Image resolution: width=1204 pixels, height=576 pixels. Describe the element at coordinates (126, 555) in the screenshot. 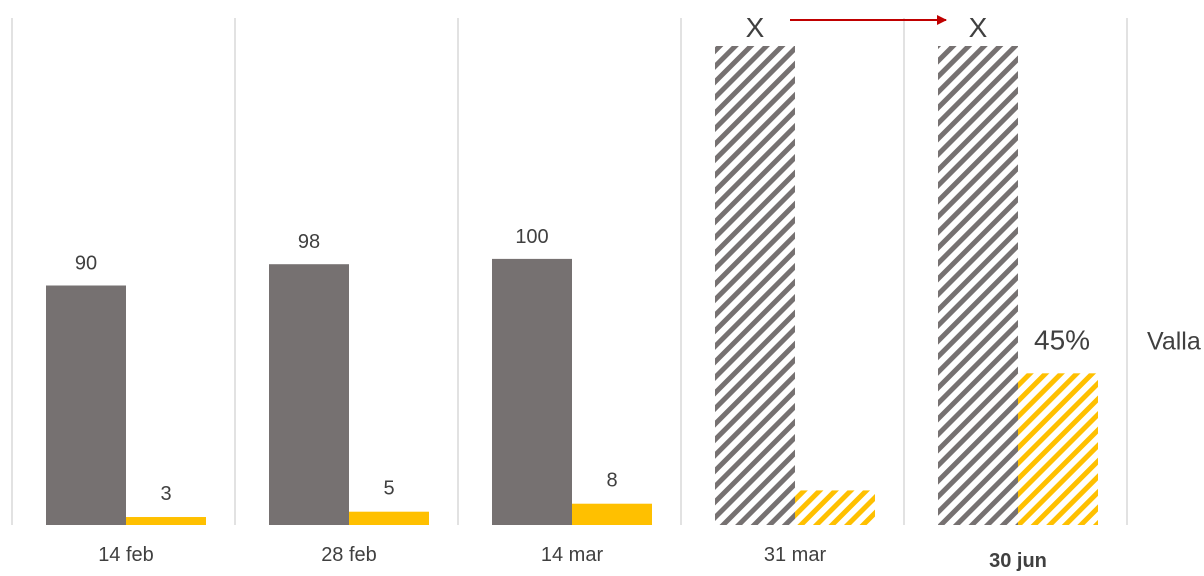

I see `category-label: 14 feb` at that location.